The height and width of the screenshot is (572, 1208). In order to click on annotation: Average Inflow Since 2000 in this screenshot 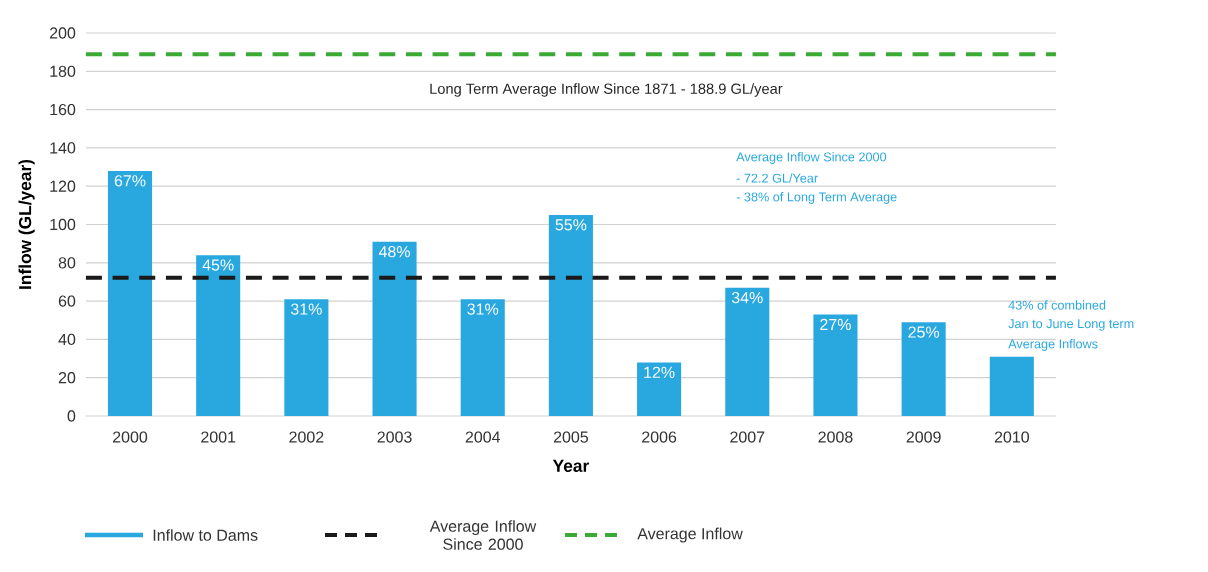, I will do `click(811, 158)`.